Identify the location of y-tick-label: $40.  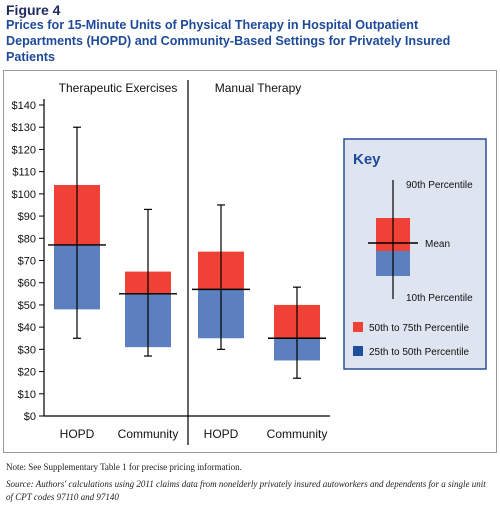
(27, 328).